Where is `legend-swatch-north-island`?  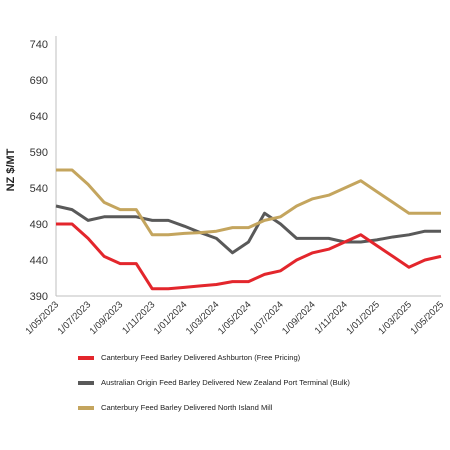
legend-swatch-north-island is located at coordinates (86, 407).